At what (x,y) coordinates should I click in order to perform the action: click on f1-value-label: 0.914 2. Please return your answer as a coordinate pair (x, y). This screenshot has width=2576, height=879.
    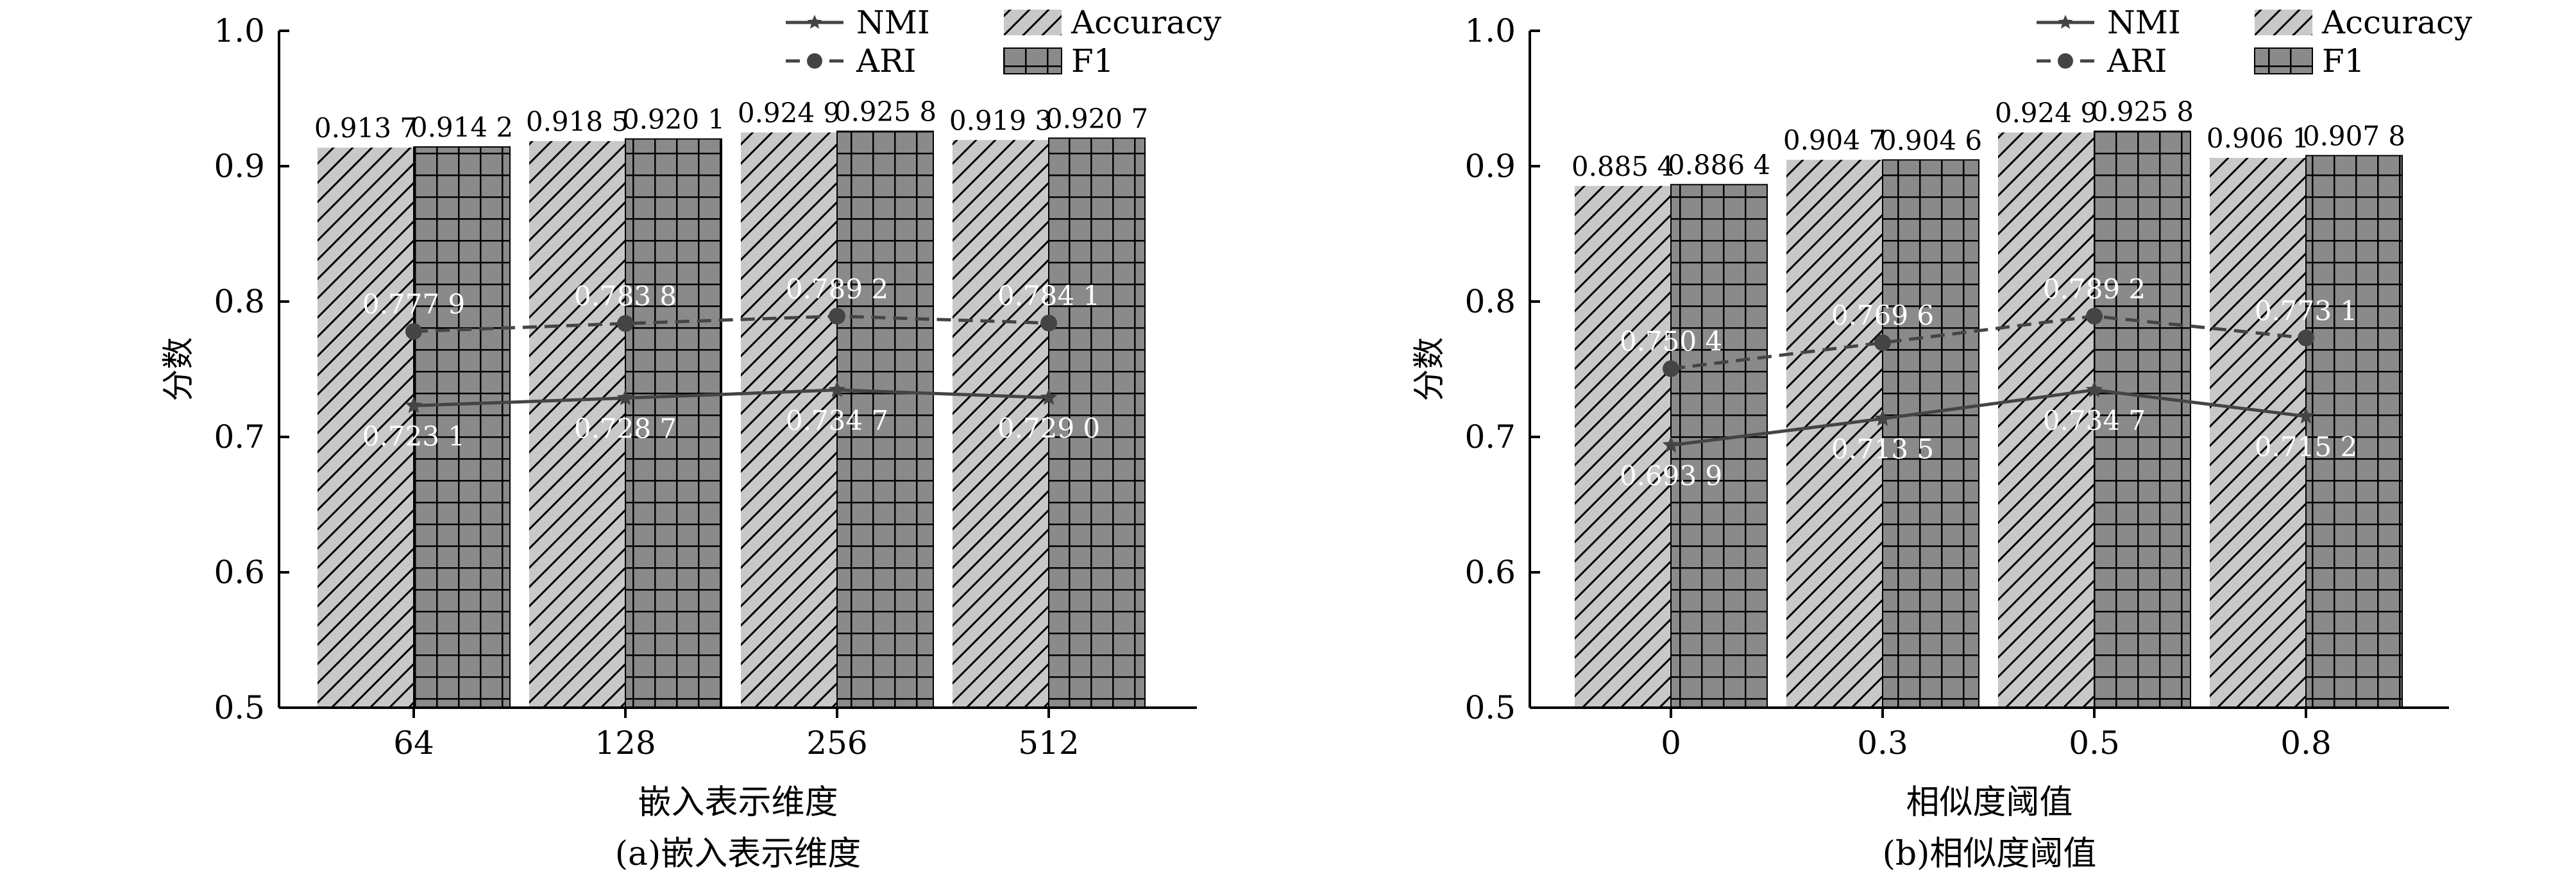
    Looking at the image, I should click on (462, 127).